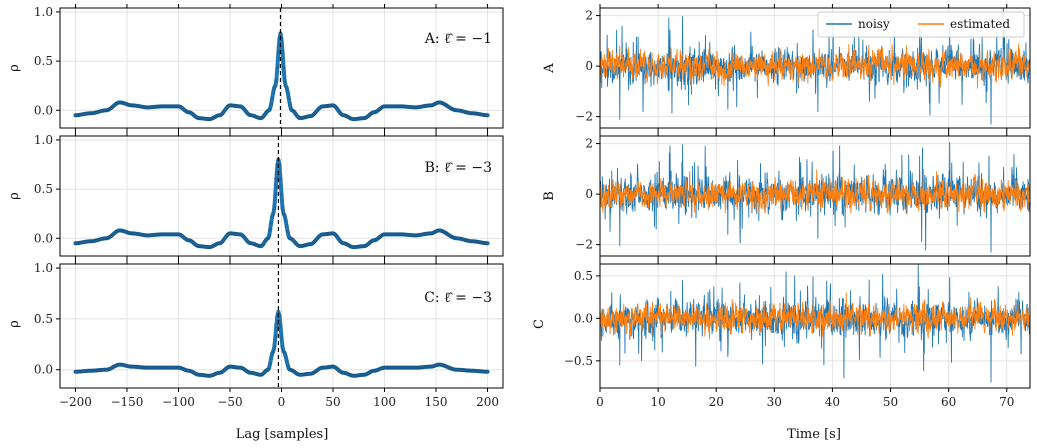  I want to click on corr-c-xtick-label-6: 100, so click(384, 402).